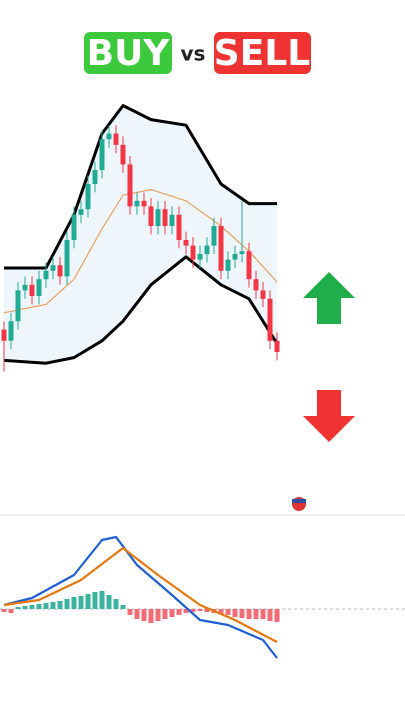 This screenshot has height=720, width=405. Describe the element at coordinates (141, 310) in the screenshot. I see `lower-band` at that location.